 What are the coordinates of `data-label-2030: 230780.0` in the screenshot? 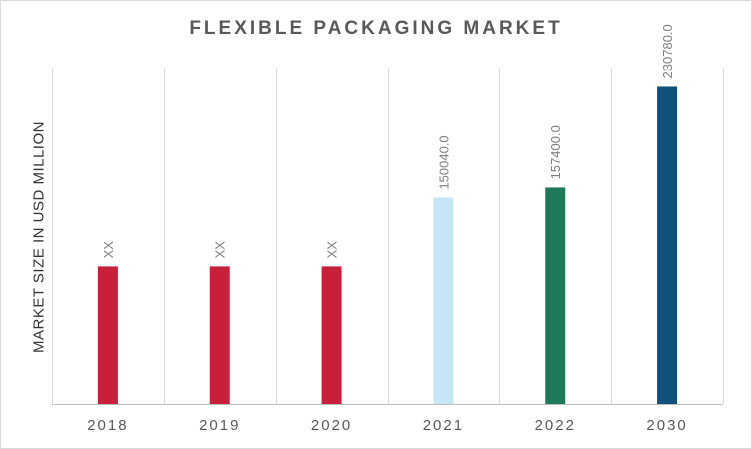 It's located at (667, 51).